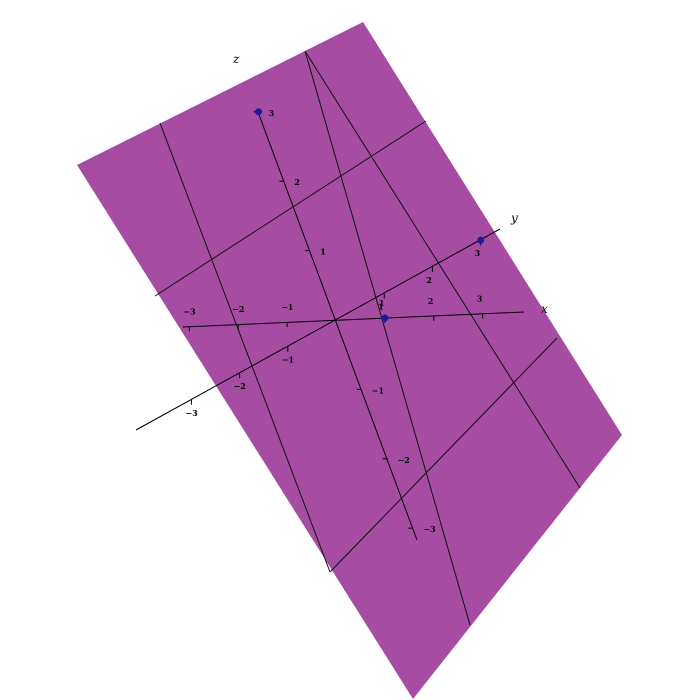  What do you see at coordinates (378, 390) in the screenshot?
I see `z-axis-tick-label: −1` at bounding box center [378, 390].